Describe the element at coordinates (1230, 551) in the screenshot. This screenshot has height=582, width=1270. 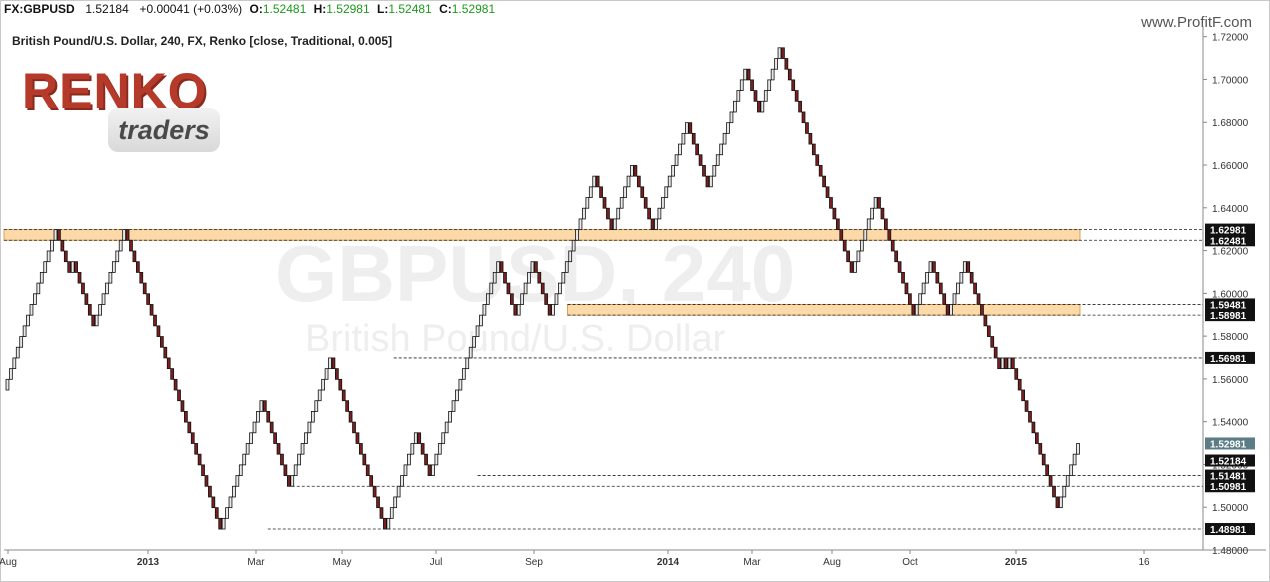
I see `y-tick-label: 1.48000` at that location.